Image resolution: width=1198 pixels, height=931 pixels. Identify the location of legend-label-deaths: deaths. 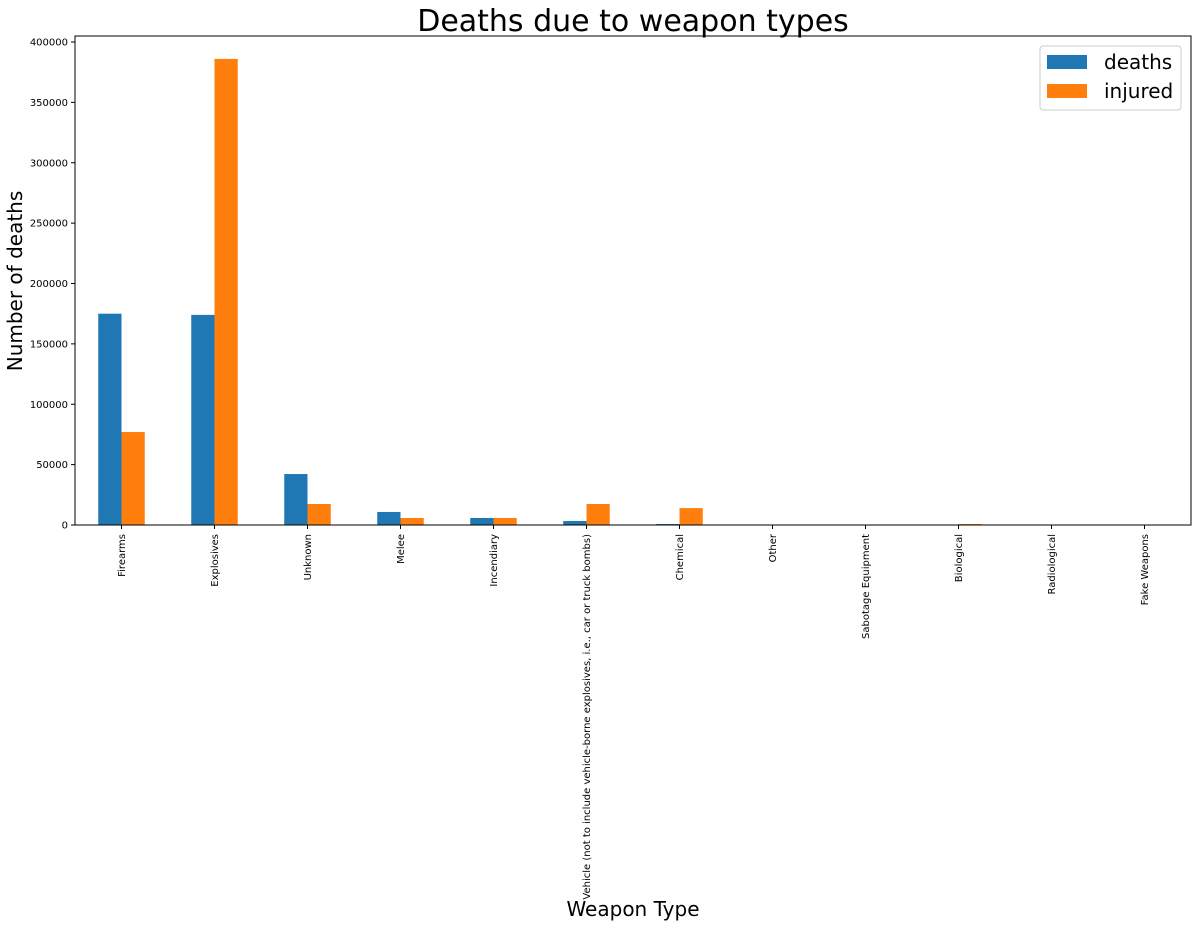
(1138, 62).